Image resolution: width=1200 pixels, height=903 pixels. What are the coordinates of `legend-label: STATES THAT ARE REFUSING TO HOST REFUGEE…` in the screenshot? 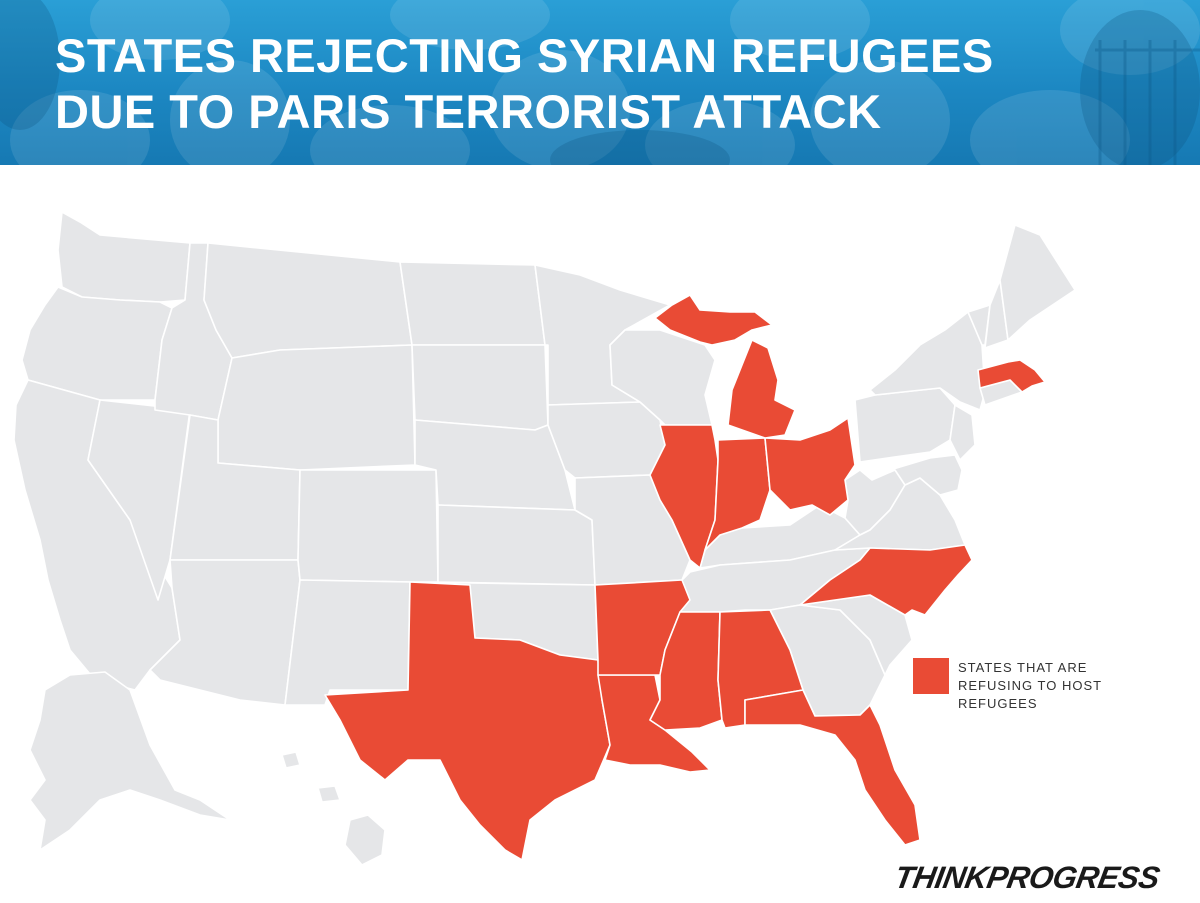 It's located at (1030, 685).